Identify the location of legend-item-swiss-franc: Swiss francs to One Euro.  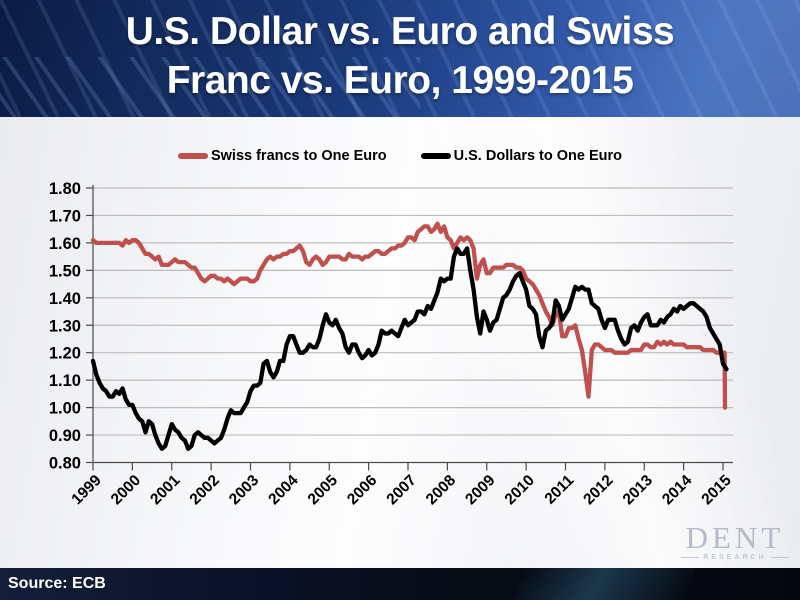
(282, 156).